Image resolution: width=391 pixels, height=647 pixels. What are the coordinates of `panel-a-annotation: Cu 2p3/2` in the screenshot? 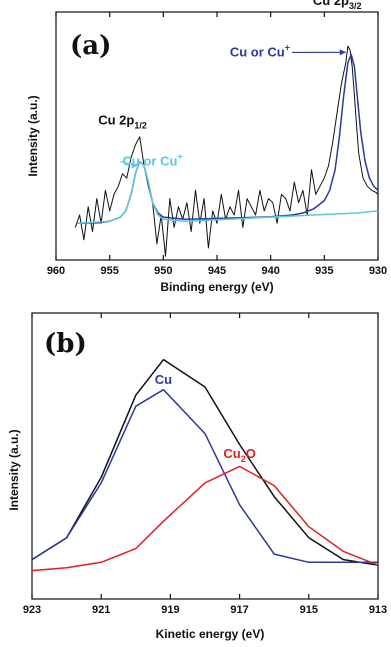 It's located at (337, 5).